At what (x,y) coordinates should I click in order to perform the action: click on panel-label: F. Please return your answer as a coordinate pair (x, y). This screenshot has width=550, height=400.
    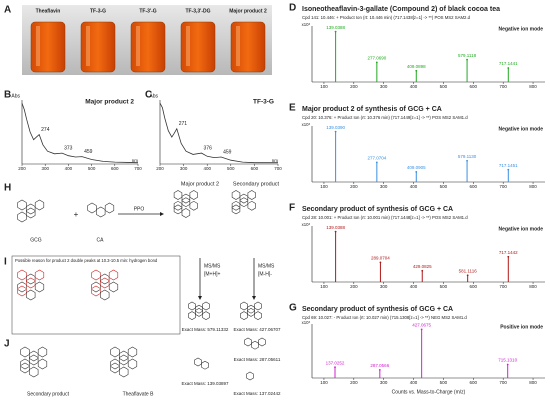
    Looking at the image, I should click on (292, 208).